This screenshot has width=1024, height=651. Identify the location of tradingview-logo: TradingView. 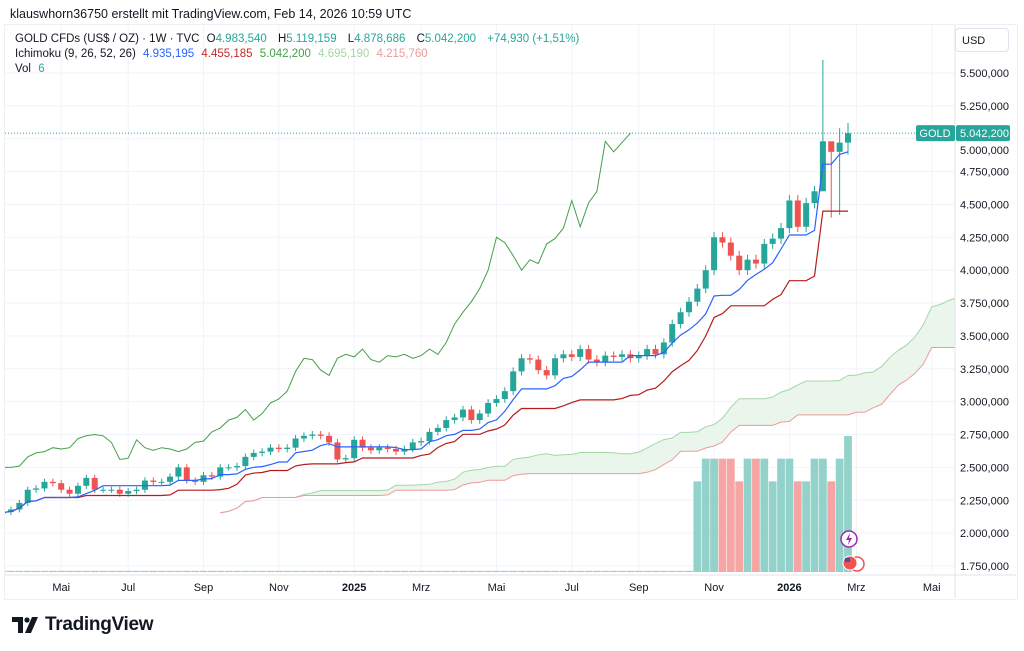
(83, 625).